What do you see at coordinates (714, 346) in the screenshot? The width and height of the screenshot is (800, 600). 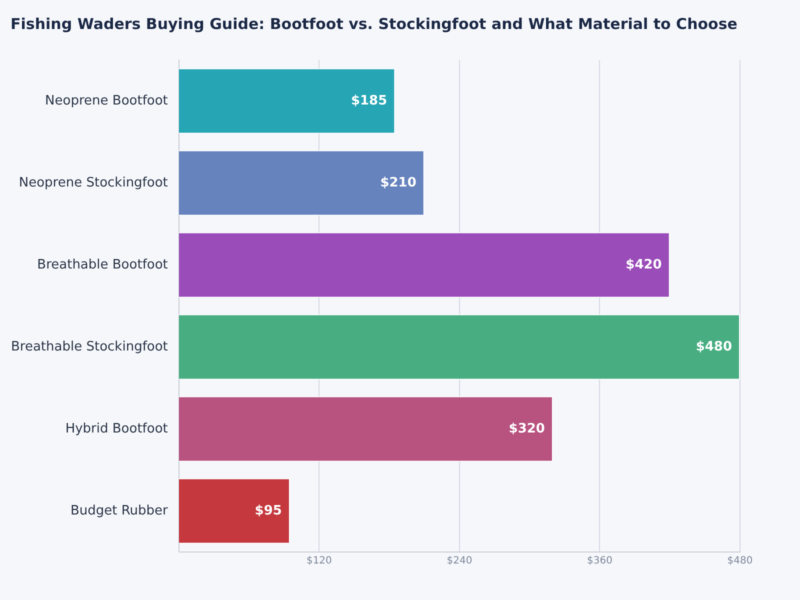 I see `data-label: $480` at bounding box center [714, 346].